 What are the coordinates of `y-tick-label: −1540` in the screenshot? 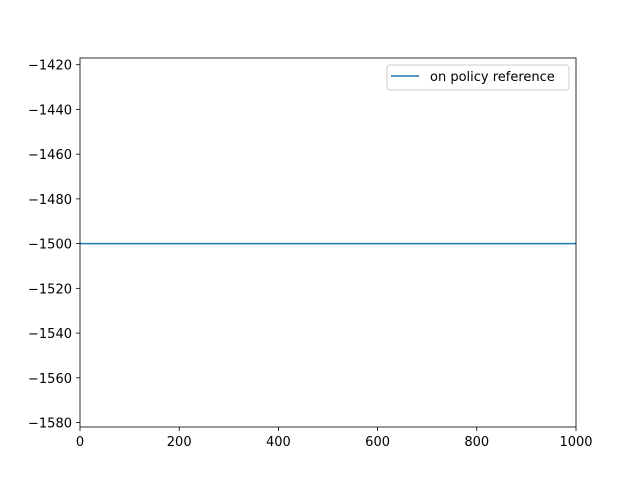 It's located at (50, 334).